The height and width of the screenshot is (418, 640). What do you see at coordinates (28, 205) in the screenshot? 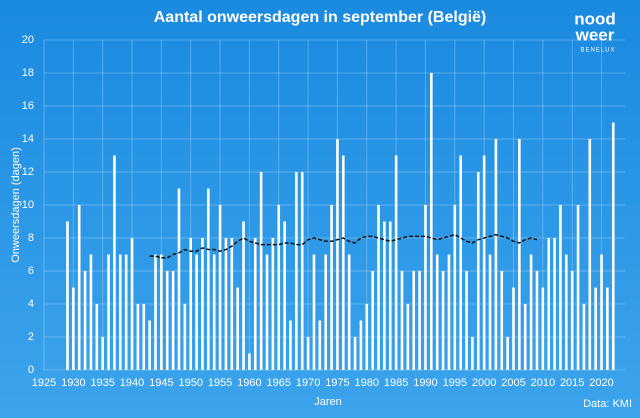
I see `y-tick-label: 10` at bounding box center [28, 205].